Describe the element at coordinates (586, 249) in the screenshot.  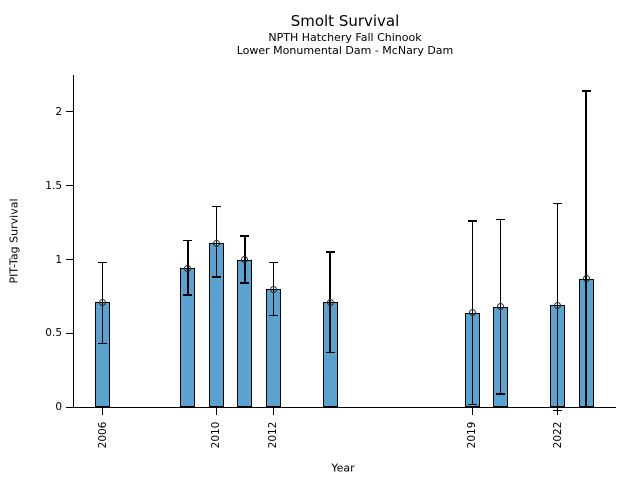
I see `error-bar-line` at that location.